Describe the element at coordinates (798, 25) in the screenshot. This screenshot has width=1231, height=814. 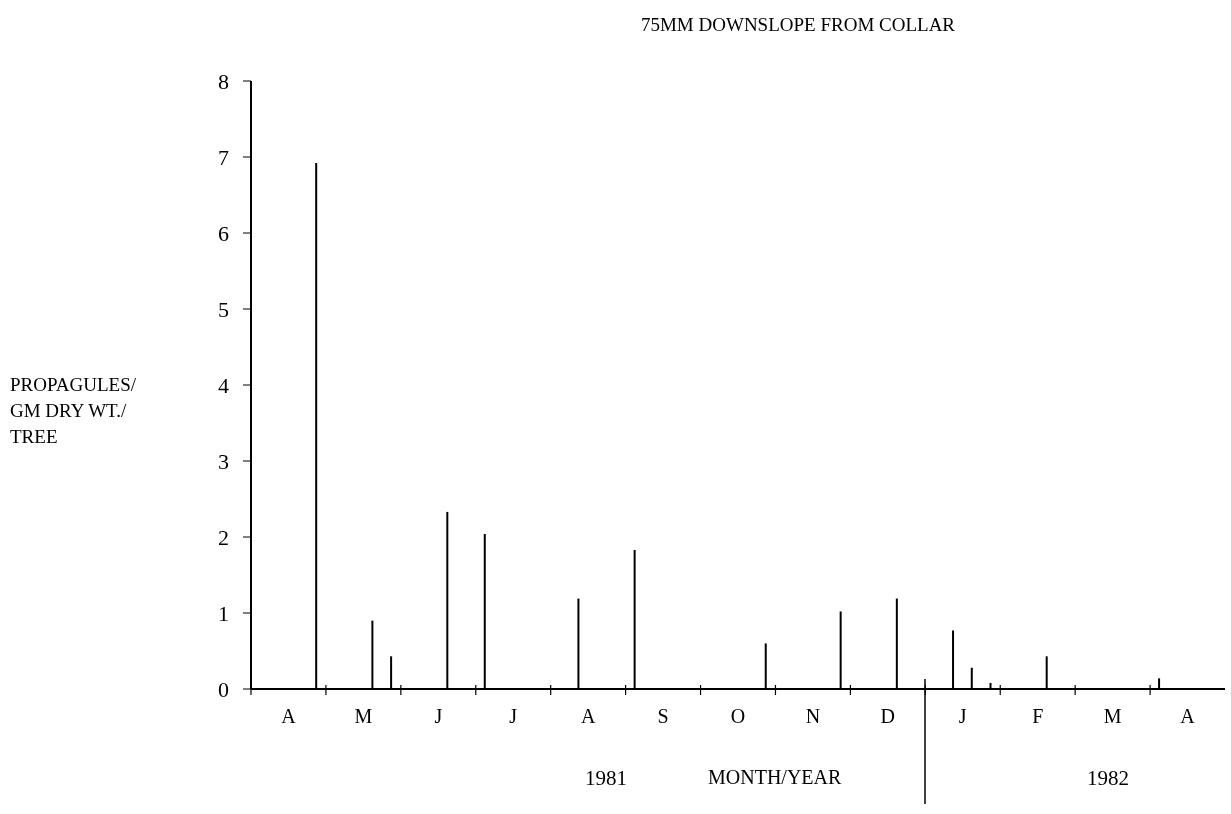
I see `chart-title: 75MM DOWNSLOPE FROM COLLAR` at that location.